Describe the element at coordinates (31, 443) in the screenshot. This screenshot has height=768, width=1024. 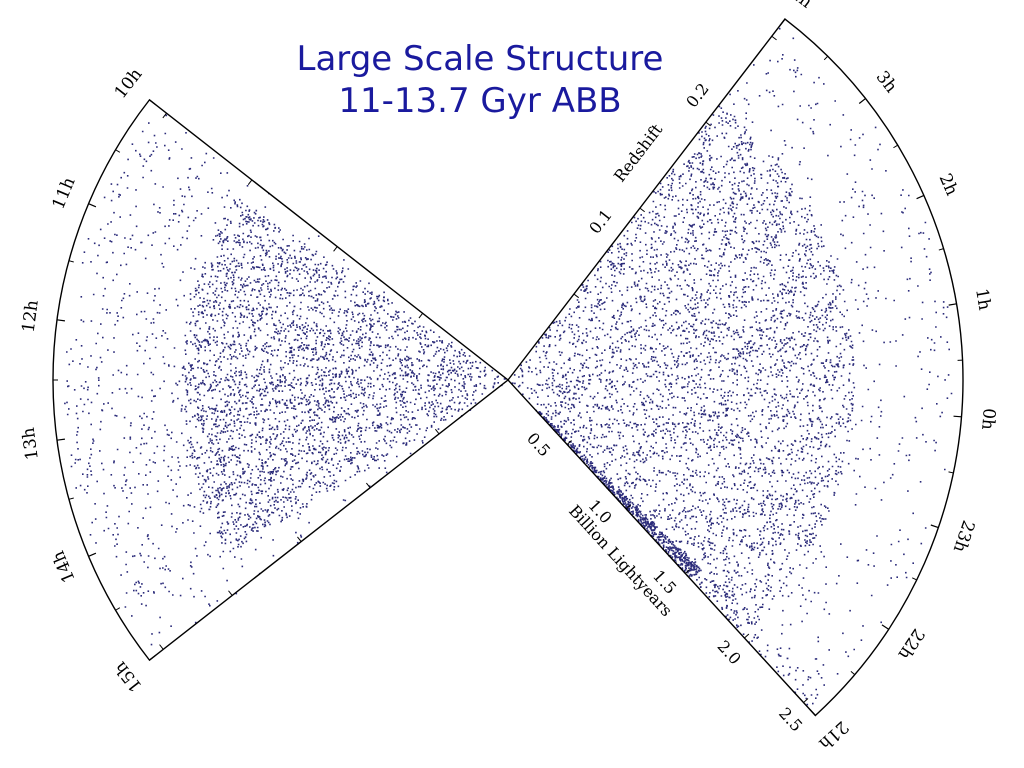
I see `left-hour-label: 13h` at that location.